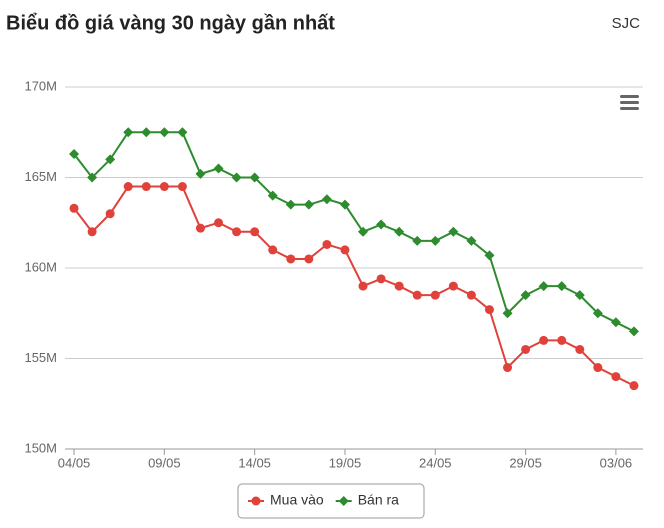 Image resolution: width=664 pixels, height=528 pixels. What do you see at coordinates (378, 500) in the screenshot?
I see `legend-label: Bán ra` at bounding box center [378, 500].